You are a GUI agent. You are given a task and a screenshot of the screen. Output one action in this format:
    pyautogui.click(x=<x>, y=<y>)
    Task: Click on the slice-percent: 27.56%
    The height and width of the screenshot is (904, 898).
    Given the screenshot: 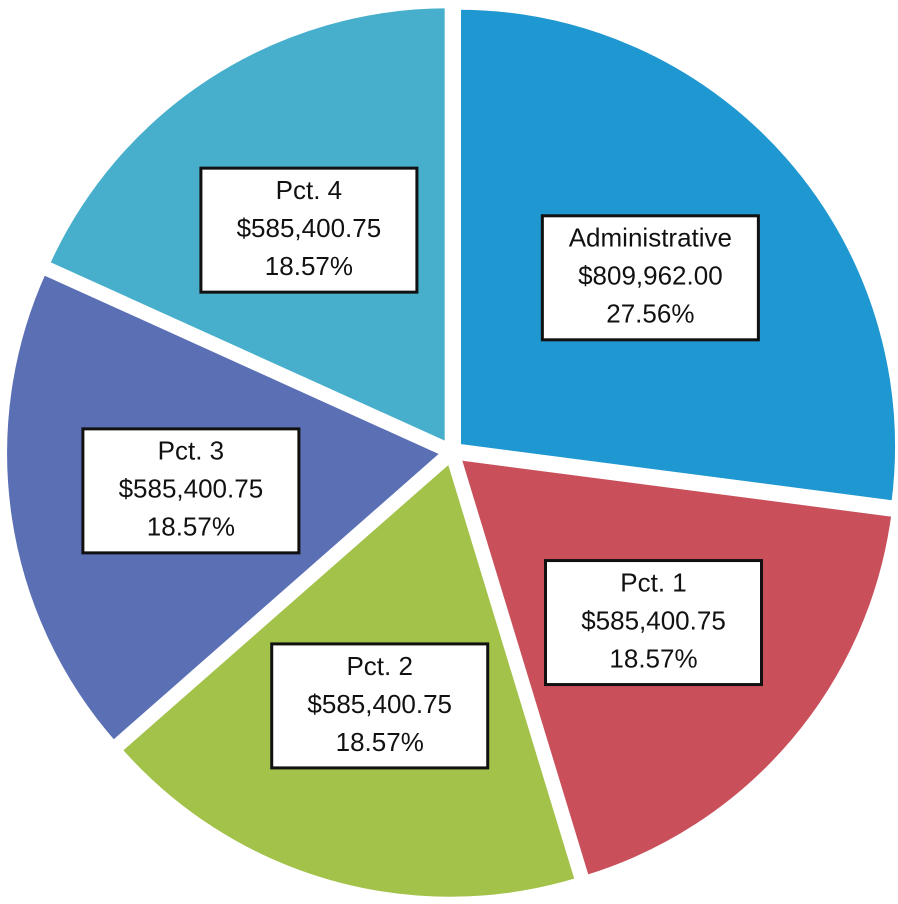 What is the action you would take?
    pyautogui.click(x=650, y=314)
    